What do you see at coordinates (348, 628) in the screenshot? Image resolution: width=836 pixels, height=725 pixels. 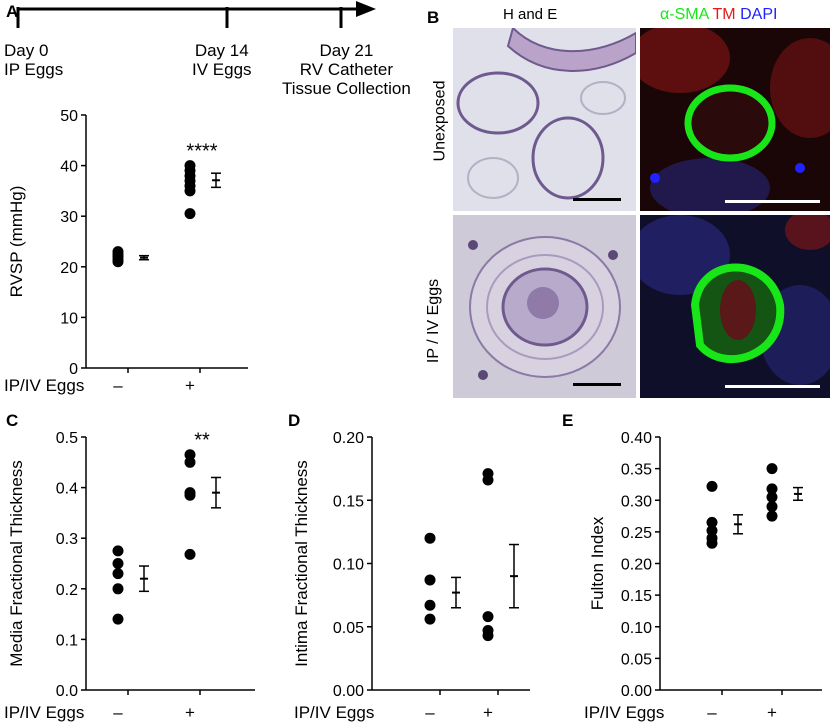 I see `chart-d-ytick-label: 0.05` at bounding box center [348, 628].